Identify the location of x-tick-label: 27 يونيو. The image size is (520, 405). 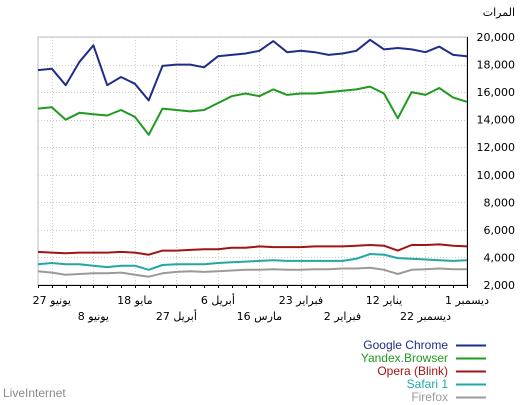
(52, 300).